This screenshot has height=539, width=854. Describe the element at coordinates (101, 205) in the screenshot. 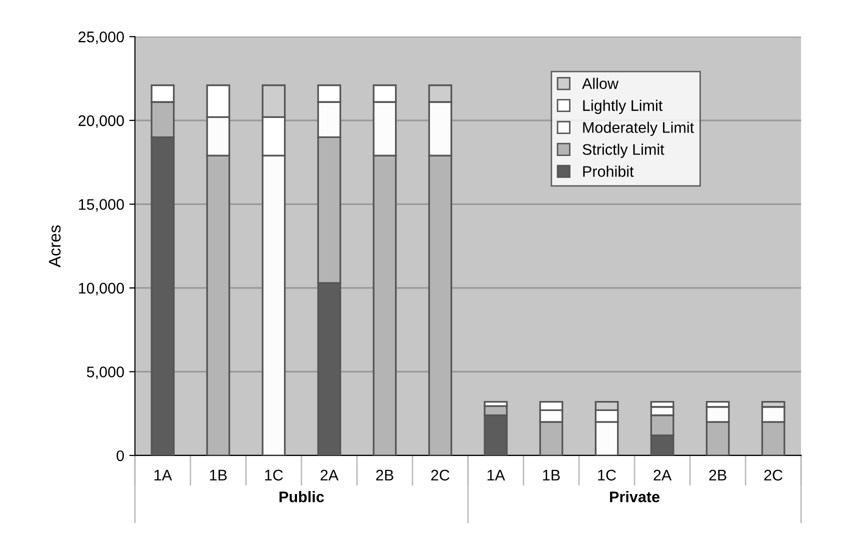

I see `y-tick-label: 15,000` at that location.